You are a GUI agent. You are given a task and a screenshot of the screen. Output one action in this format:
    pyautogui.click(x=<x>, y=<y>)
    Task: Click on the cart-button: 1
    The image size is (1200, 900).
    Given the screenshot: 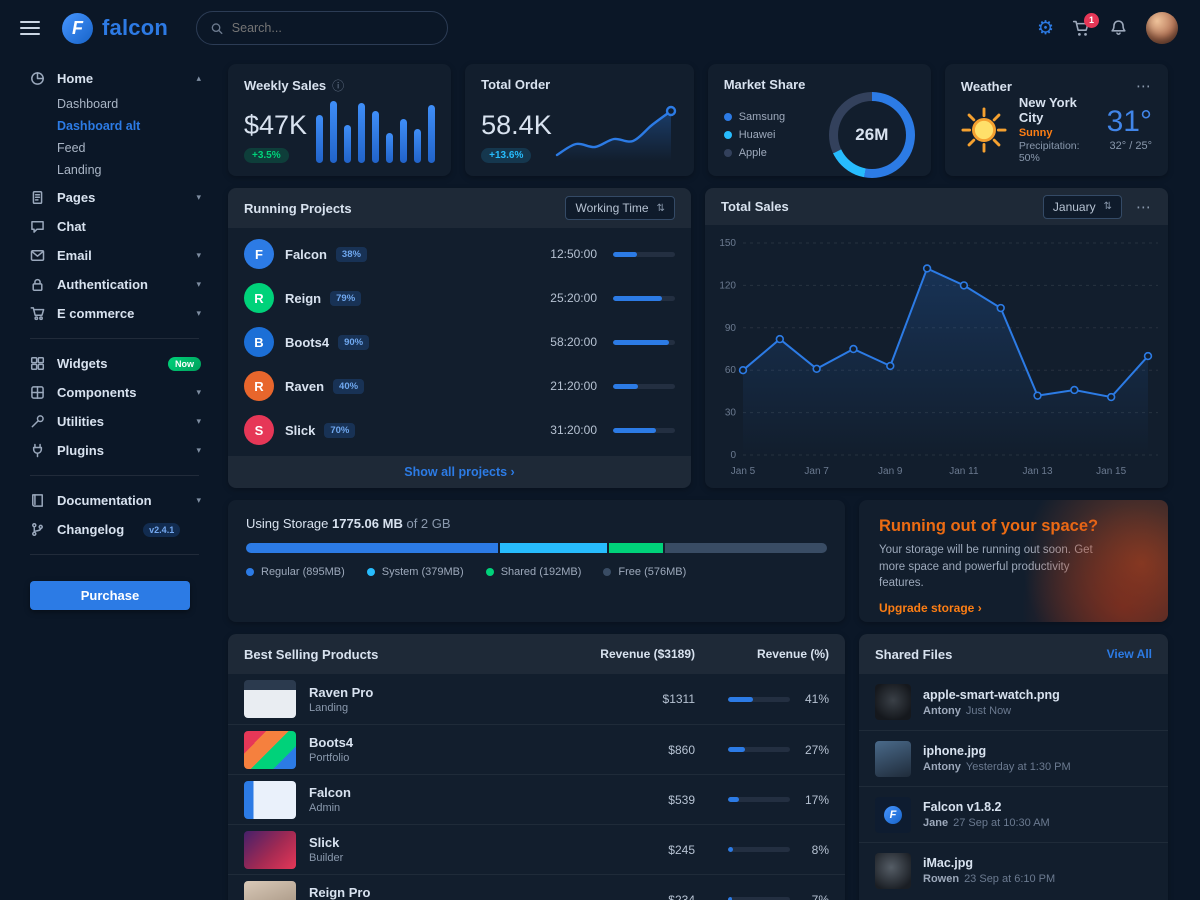 What is the action you would take?
    pyautogui.click(x=1085, y=25)
    